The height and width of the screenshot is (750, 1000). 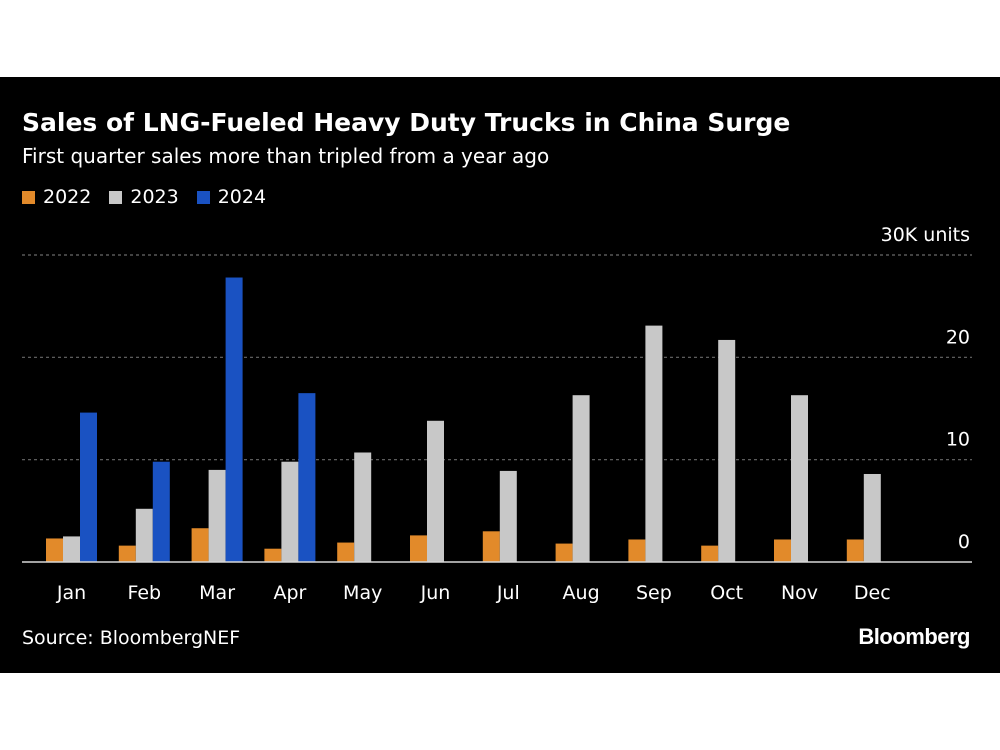 What do you see at coordinates (88, 487) in the screenshot?
I see `bar-2024-jan` at bounding box center [88, 487].